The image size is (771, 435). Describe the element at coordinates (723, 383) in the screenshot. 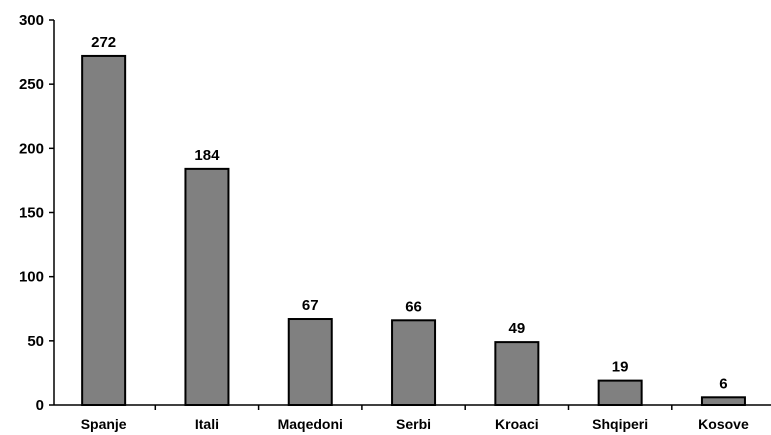

I see `data-label-kosove: 6` at that location.